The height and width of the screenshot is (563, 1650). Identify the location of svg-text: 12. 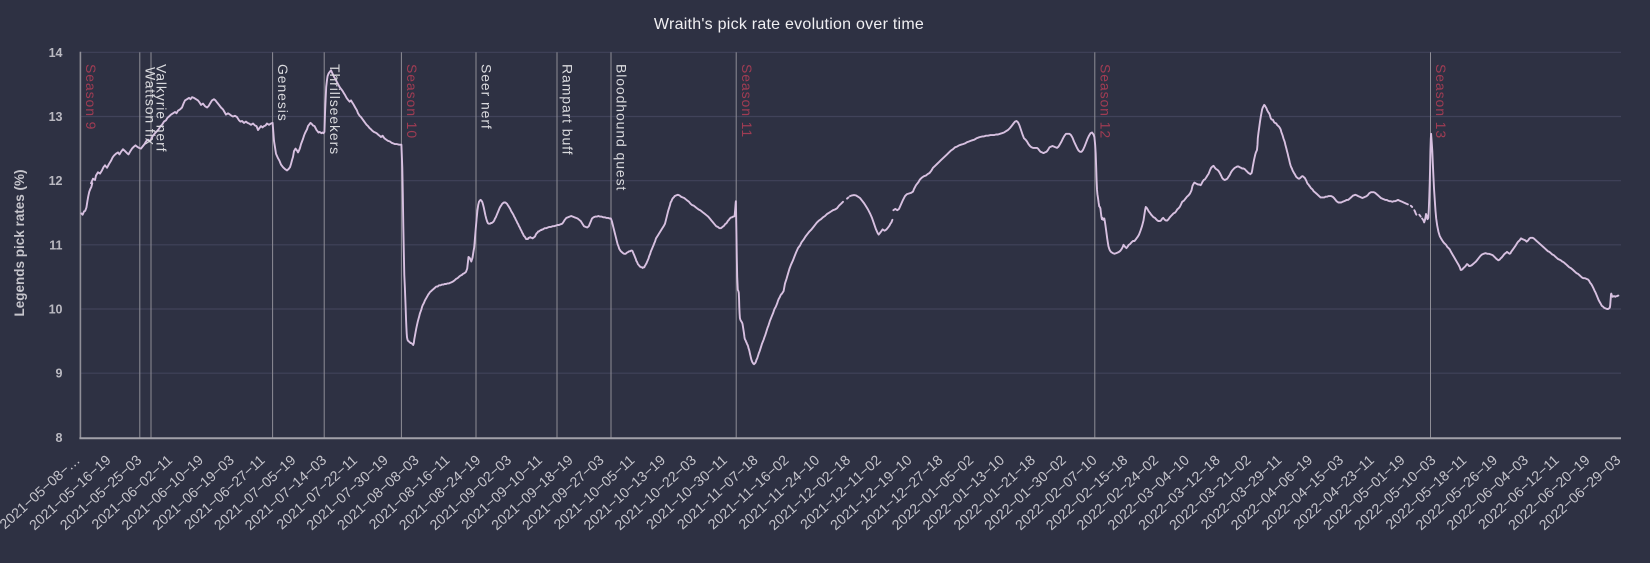
(56, 181).